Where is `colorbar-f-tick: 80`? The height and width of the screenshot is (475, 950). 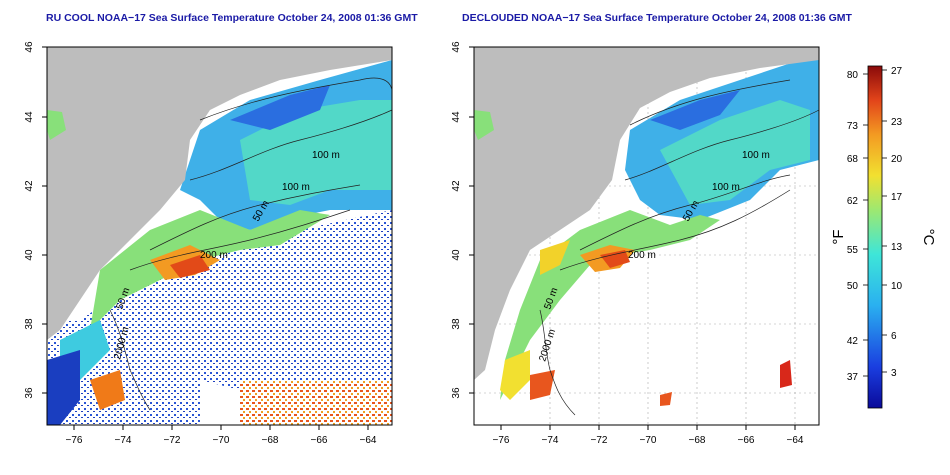
colorbar-f-tick: 80 is located at coordinates (853, 75).